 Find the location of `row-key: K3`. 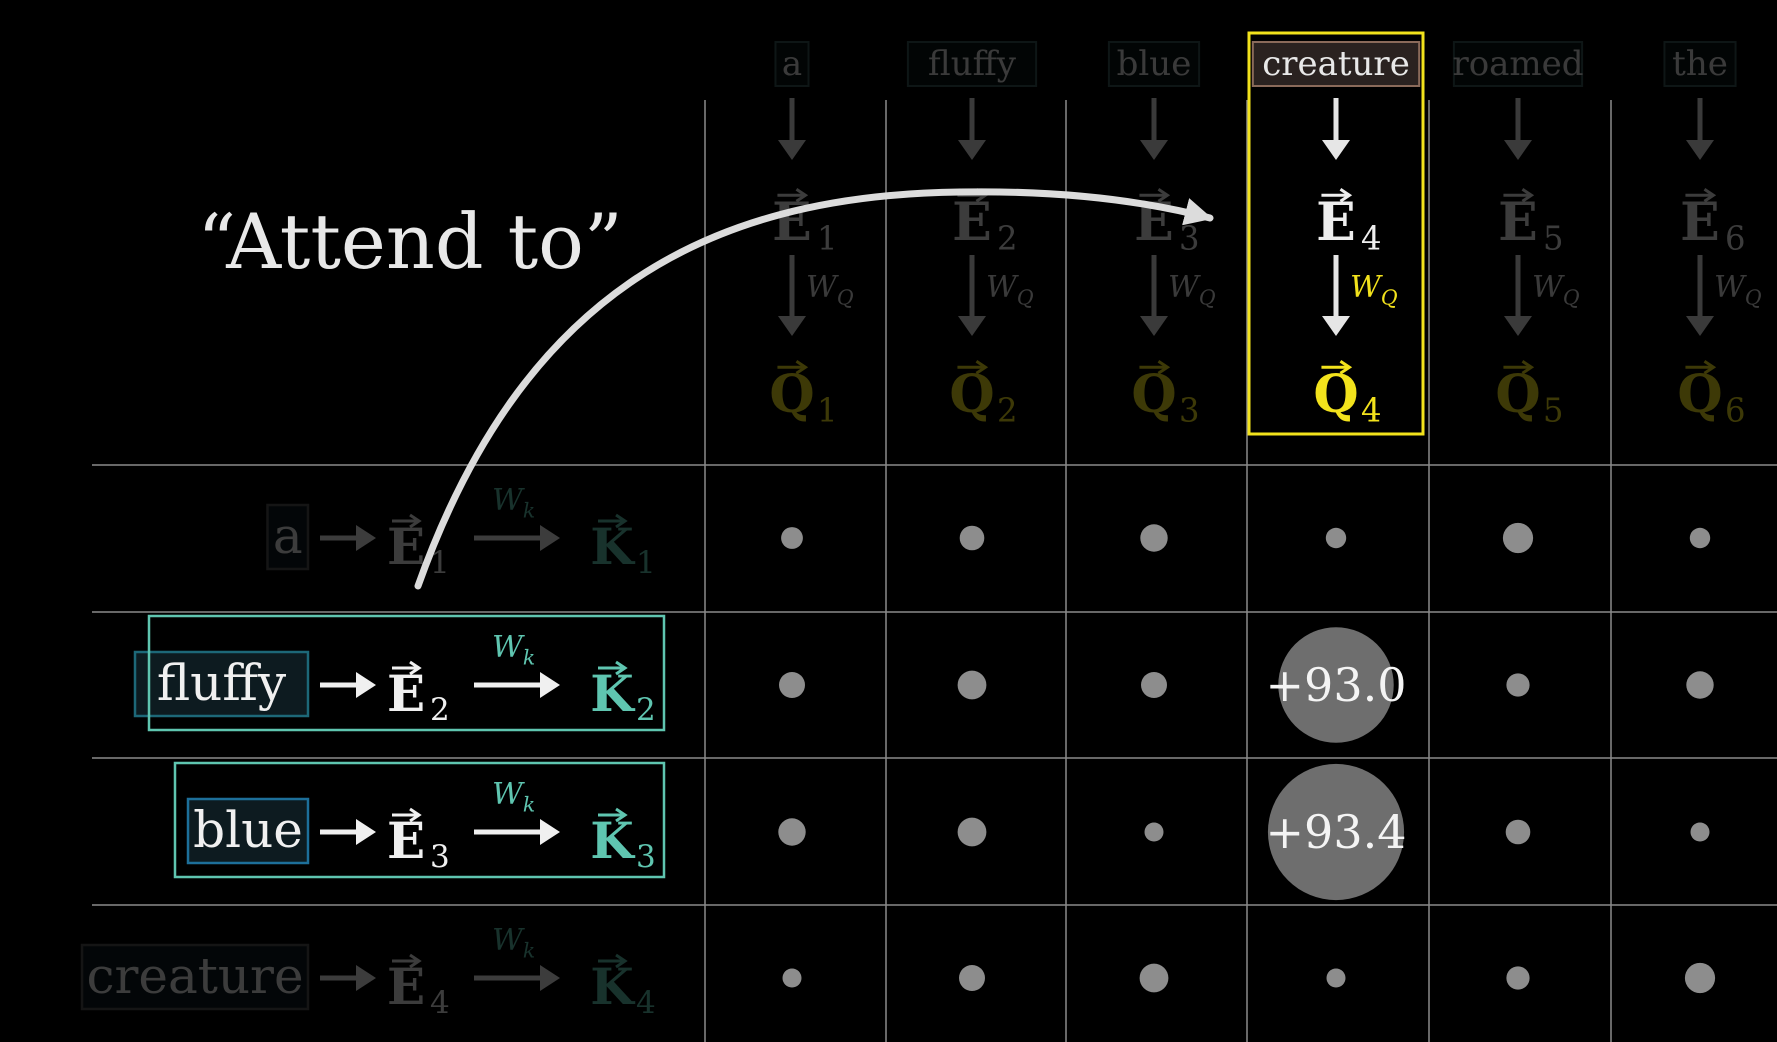

row-key: K3 is located at coordinates (622, 842).